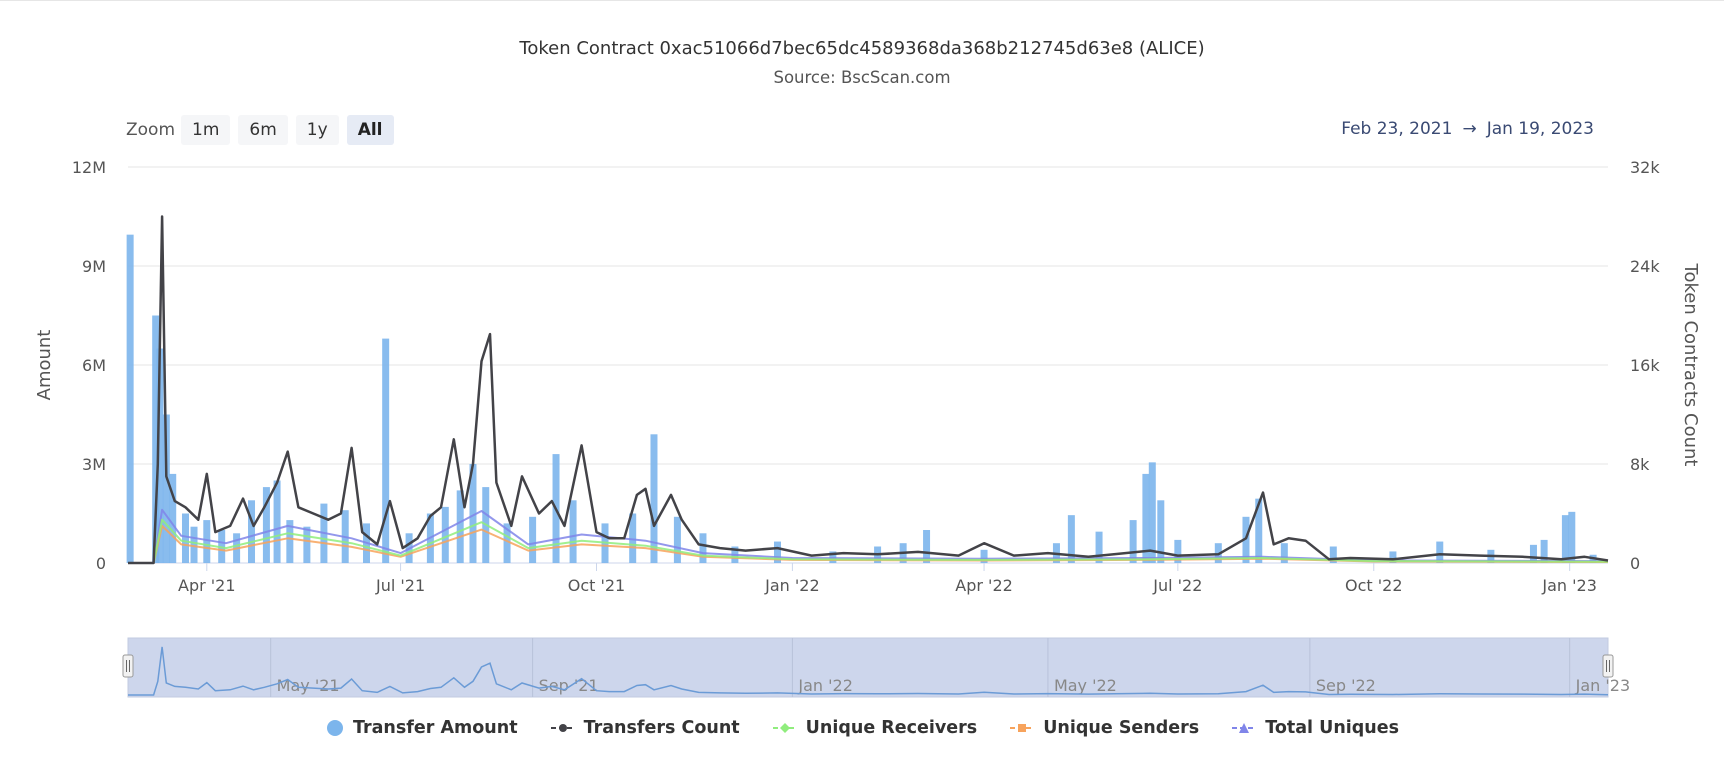  What do you see at coordinates (1645, 167) in the screenshot?
I see `y-tick-label-right: 32k` at bounding box center [1645, 167].